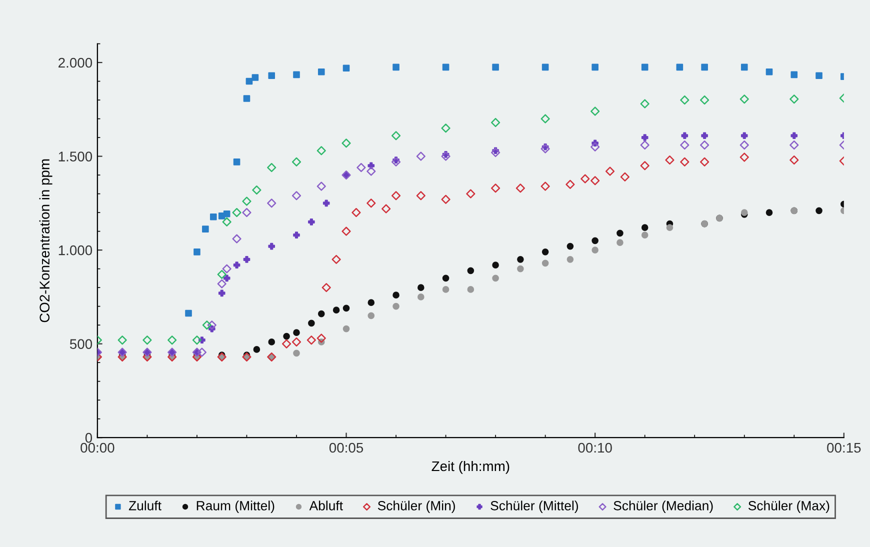 This screenshot has width=870, height=547. I want to click on y-tick-label: 2.000, so click(75, 63).